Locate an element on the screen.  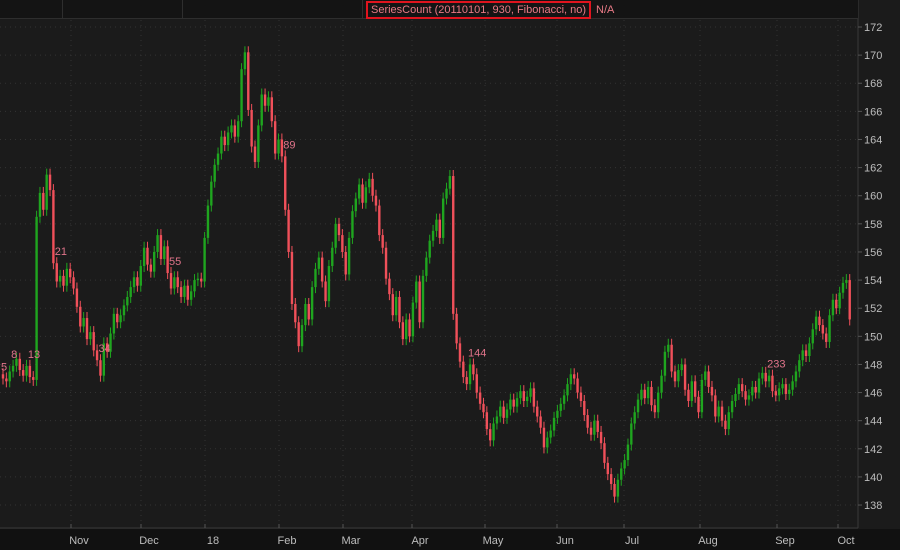
y-tick-label: 142 is located at coordinates (873, 450).